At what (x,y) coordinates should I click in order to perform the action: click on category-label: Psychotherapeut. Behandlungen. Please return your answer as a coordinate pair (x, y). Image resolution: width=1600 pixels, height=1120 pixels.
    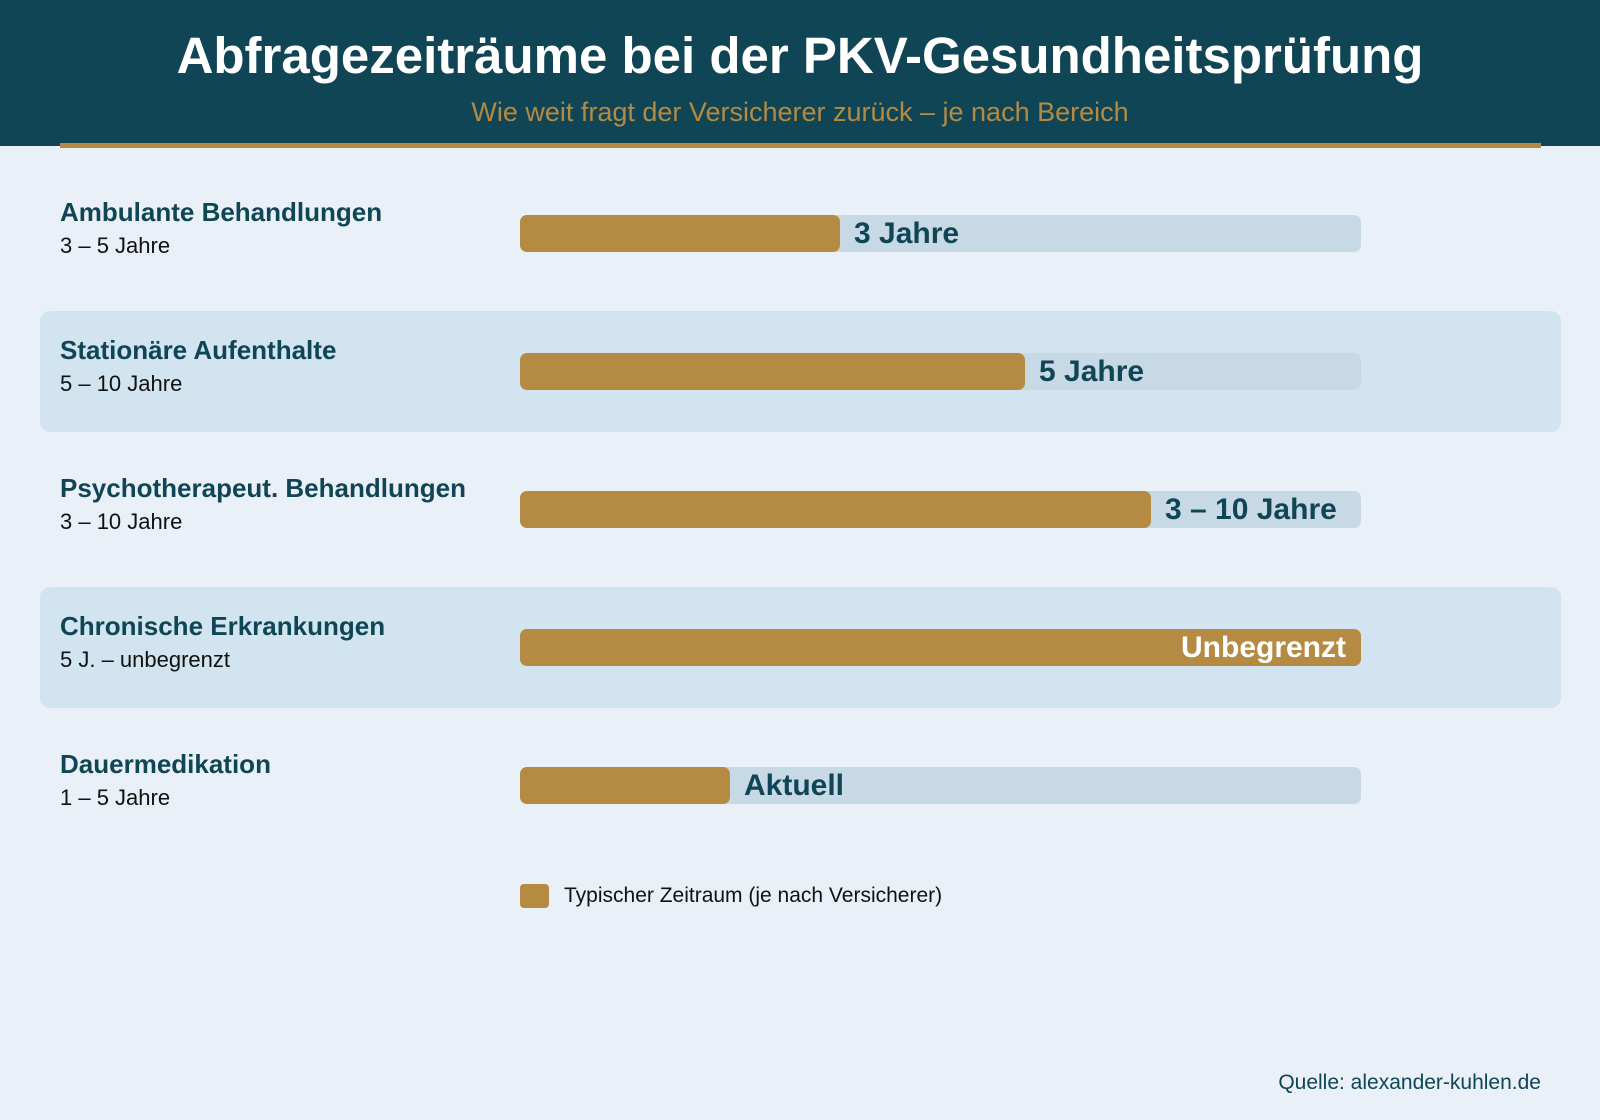
    Looking at the image, I should click on (263, 488).